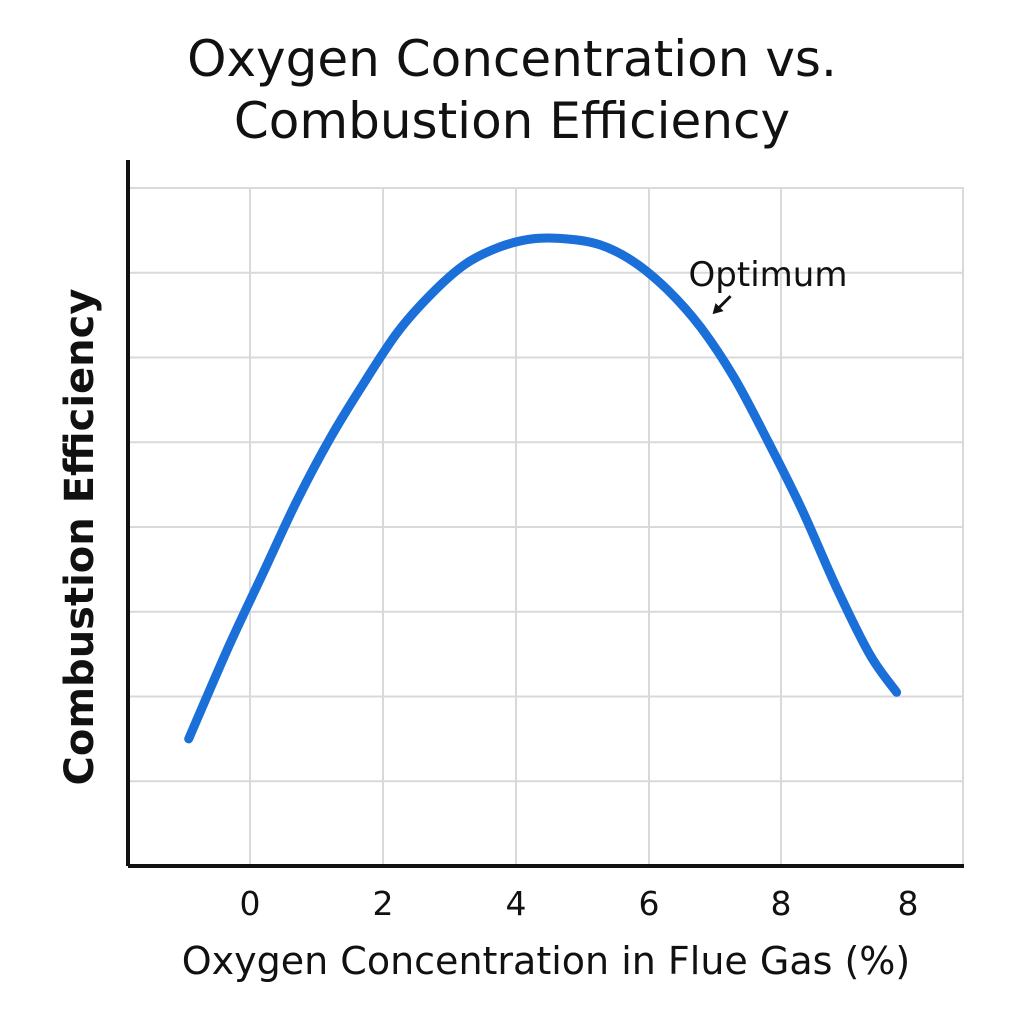  I want to click on x-tick-label: 6, so click(649, 903).